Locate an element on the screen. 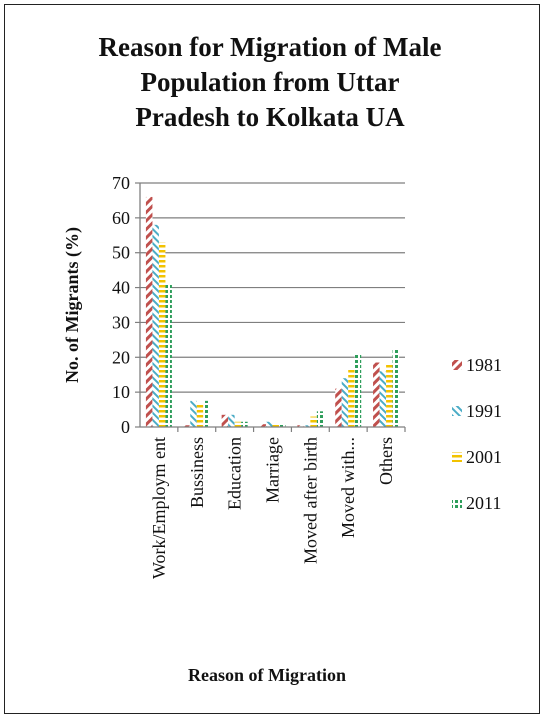 The width and height of the screenshot is (548, 722). legend-swatch-1991 is located at coordinates (457, 411).